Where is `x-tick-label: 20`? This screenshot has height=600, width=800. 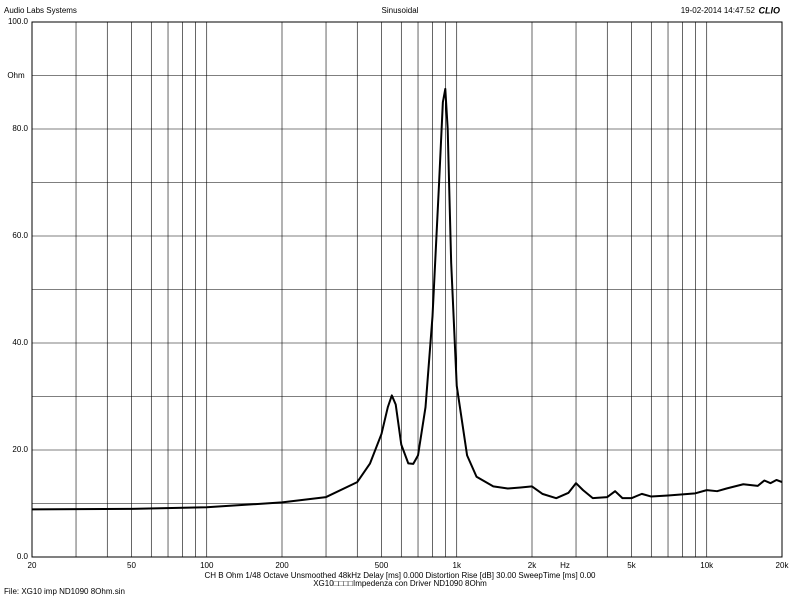 x-tick-label: 20 is located at coordinates (32, 565).